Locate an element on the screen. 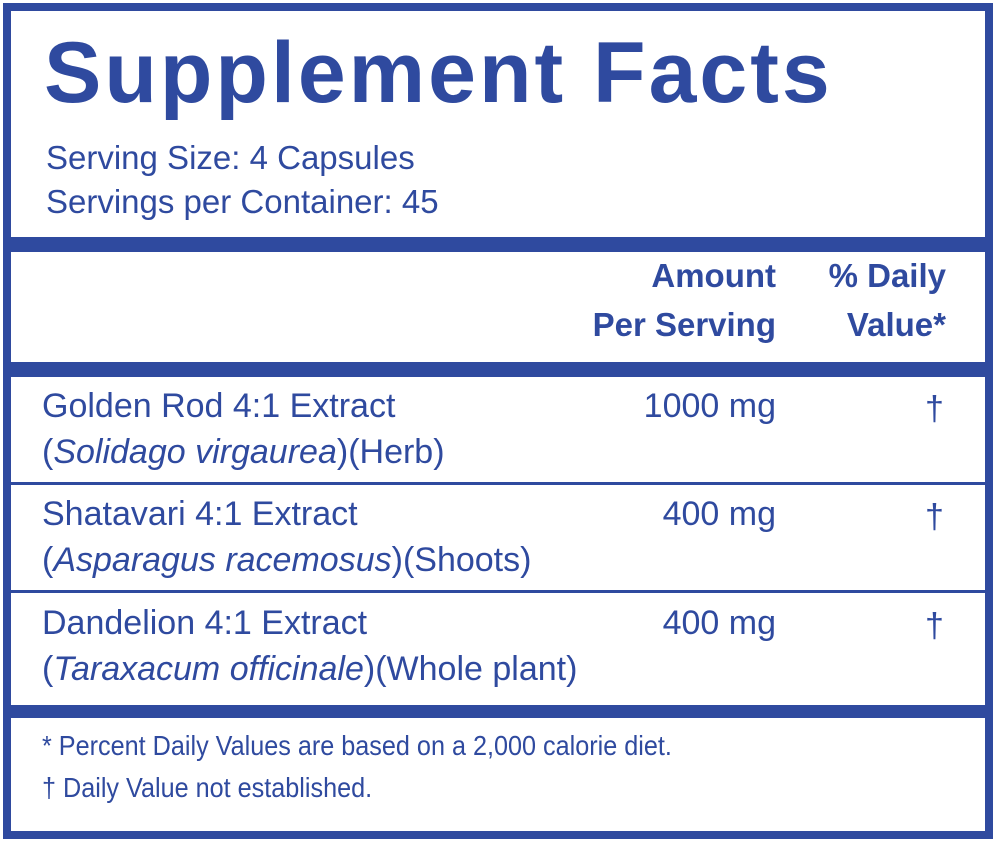  header-dv-1: % Daily is located at coordinates (887, 275).